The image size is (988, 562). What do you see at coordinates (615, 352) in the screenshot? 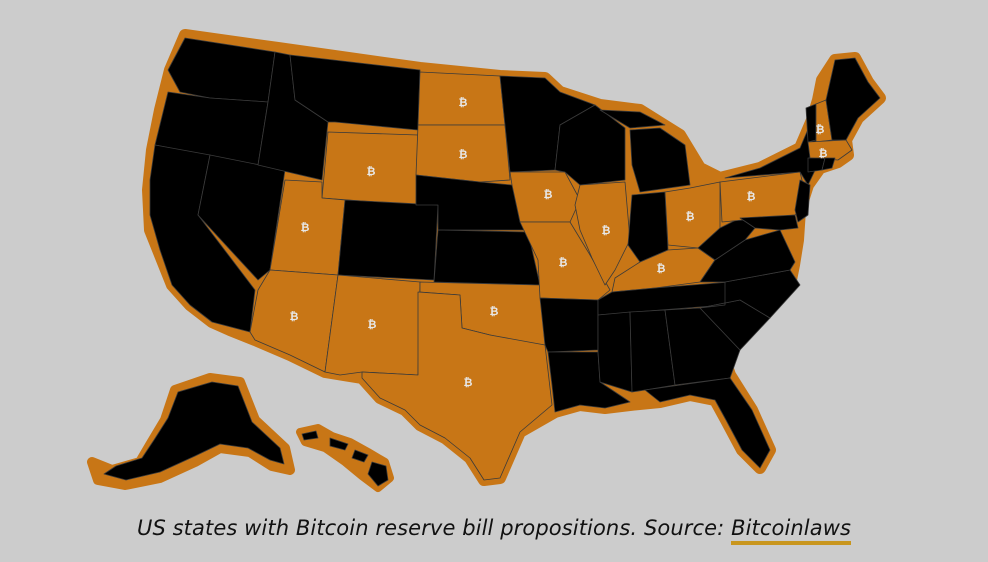
I see `state-mississippi` at bounding box center [615, 352].